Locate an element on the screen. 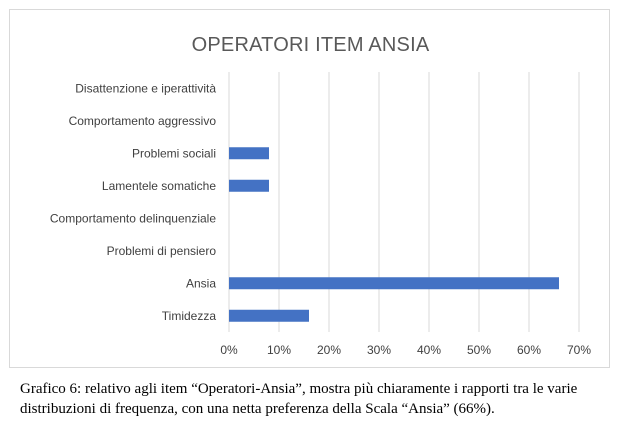  x-tick-label: 40% is located at coordinates (429, 350).